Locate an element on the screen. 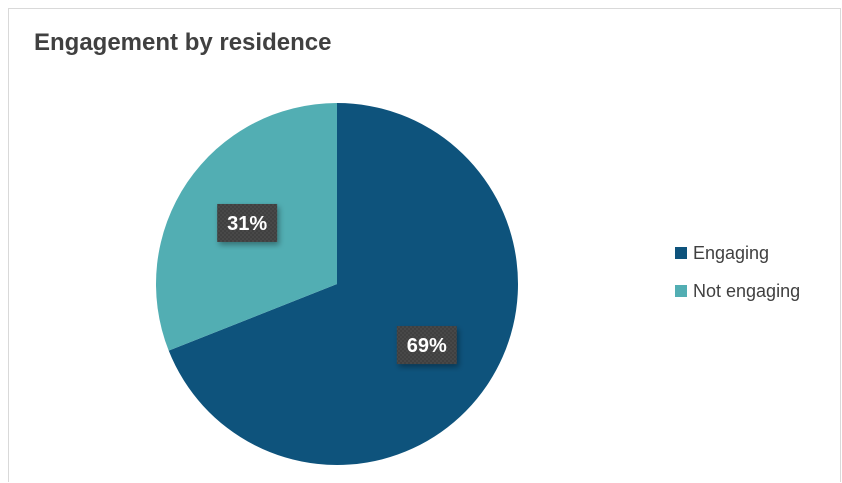 The width and height of the screenshot is (842, 483). legend-item-not-engaging: Not engaging is located at coordinates (737, 291).